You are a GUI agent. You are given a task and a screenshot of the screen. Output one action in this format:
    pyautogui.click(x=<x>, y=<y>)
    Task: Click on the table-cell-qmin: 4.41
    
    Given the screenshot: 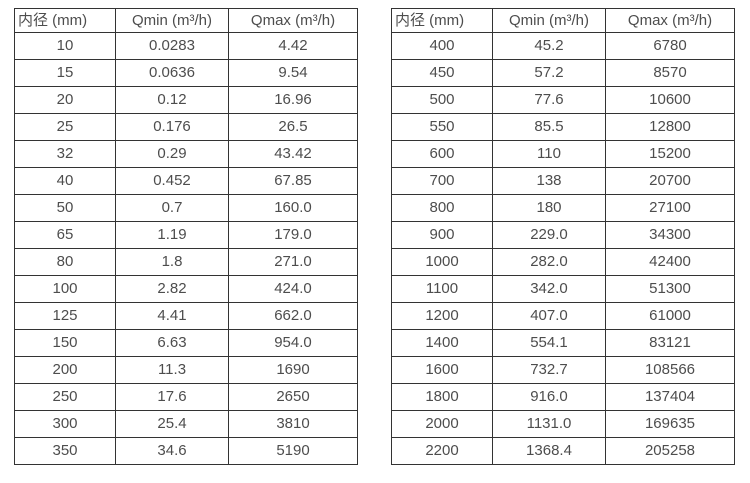 What is the action you would take?
    pyautogui.click(x=172, y=316)
    